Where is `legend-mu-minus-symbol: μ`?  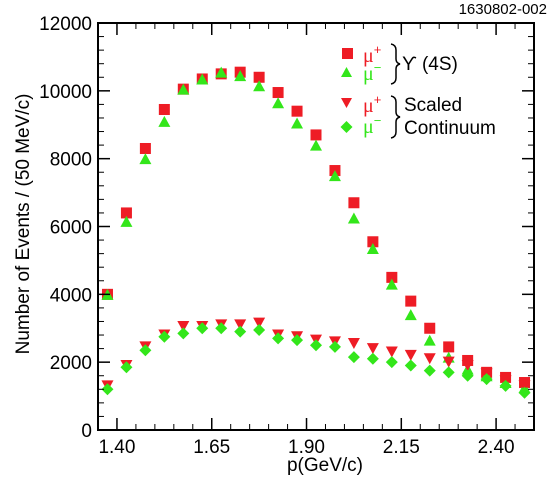
legend-mu-minus-symbol: μ is located at coordinates (368, 74).